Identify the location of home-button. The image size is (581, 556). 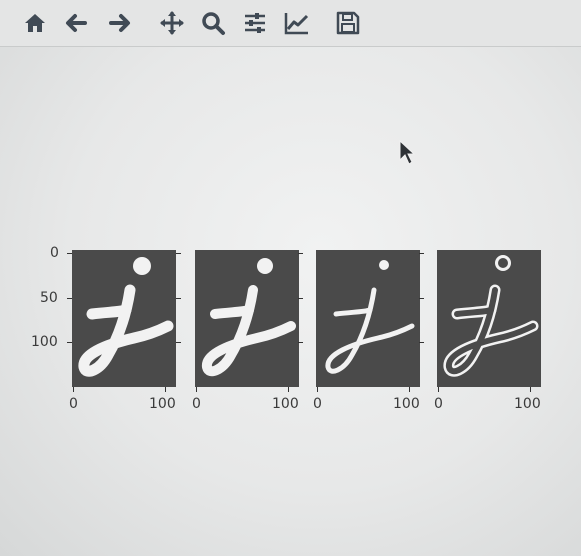
(35, 23).